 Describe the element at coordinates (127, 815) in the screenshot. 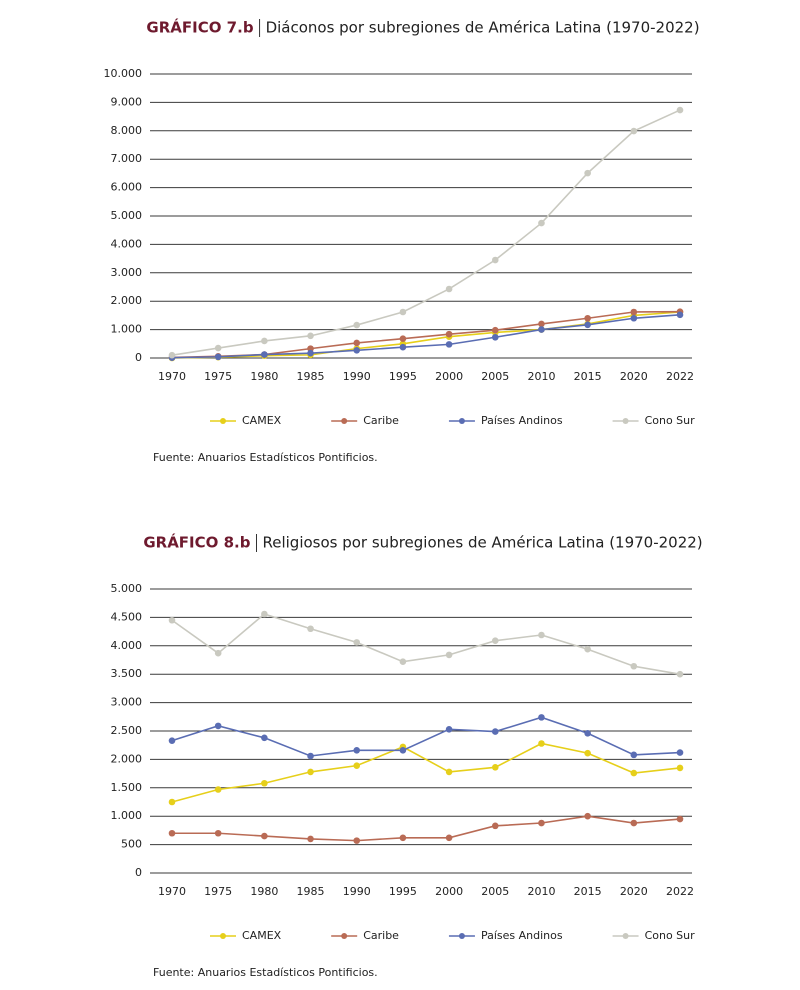

I see `y-tick-label: 1.000` at that location.